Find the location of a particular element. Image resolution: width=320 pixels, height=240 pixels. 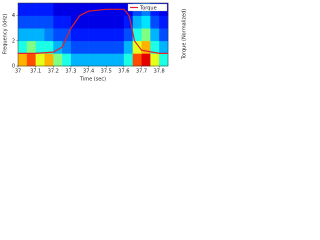

spectrogram is located at coordinates (93, 35).